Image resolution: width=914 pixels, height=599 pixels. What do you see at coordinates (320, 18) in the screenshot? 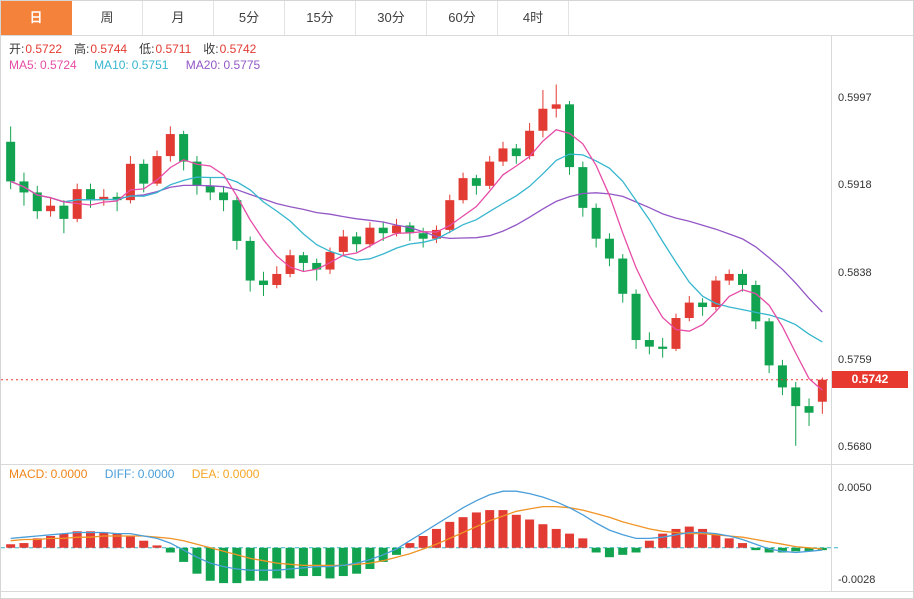
I see `tab-15分: 15分` at bounding box center [320, 18].